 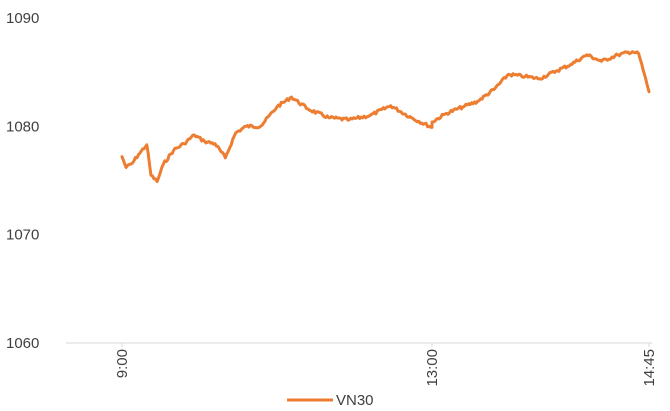 What do you see at coordinates (22, 18) in the screenshot?
I see `y-tick-label: 1090` at bounding box center [22, 18].